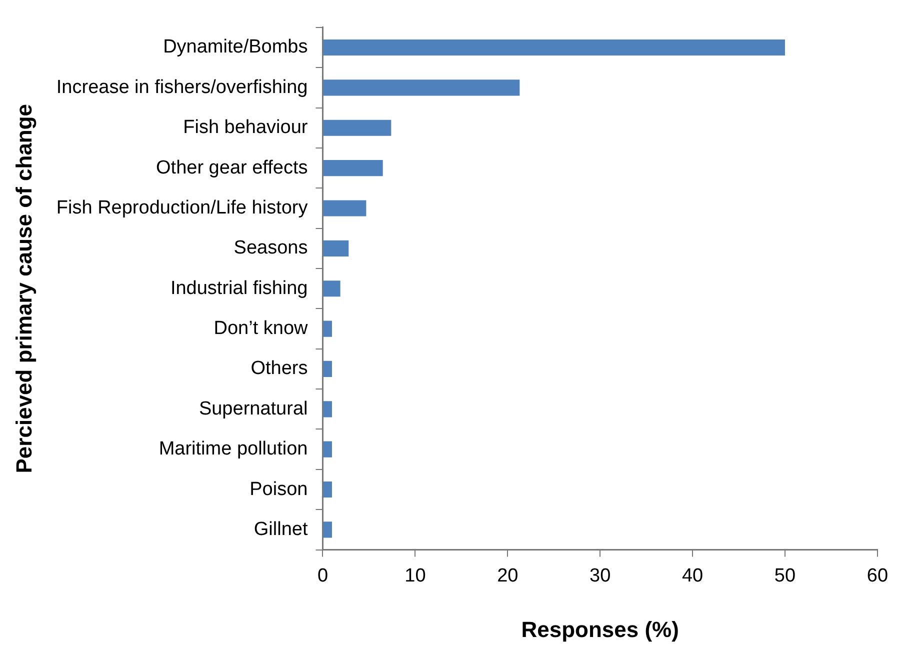 Image resolution: width=904 pixels, height=655 pixels. I want to click on y-tick-label: Dynamite/Bombs, so click(235, 47).